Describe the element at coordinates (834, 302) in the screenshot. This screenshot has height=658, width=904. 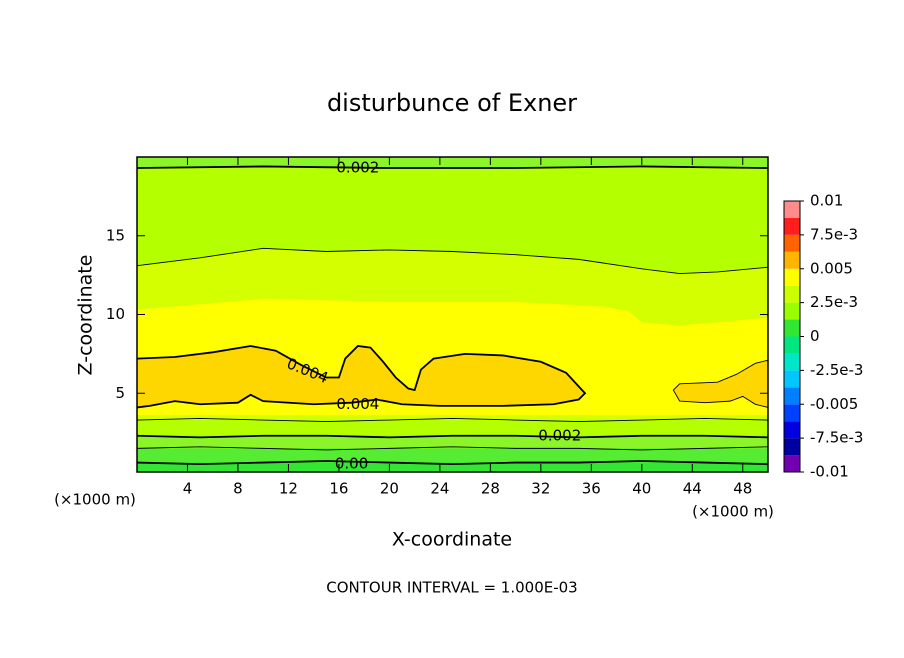
I see `colorbar-tick-label: 2.5e-3` at that location.